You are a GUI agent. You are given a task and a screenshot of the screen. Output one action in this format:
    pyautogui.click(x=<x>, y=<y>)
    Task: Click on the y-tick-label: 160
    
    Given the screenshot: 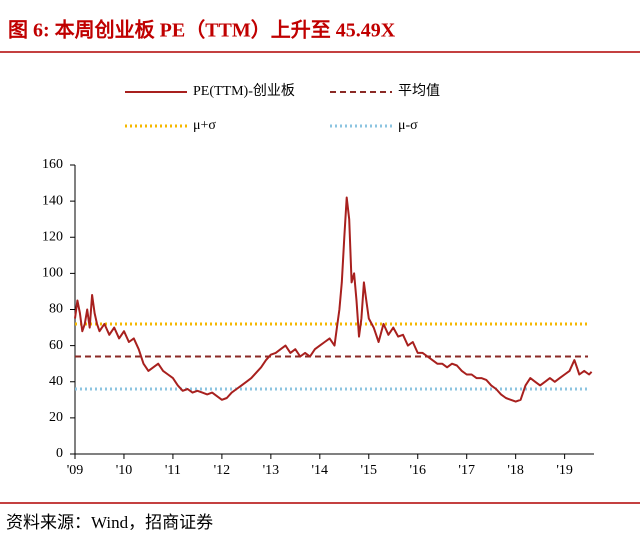 What is the action you would take?
    pyautogui.click(x=52, y=164)
    